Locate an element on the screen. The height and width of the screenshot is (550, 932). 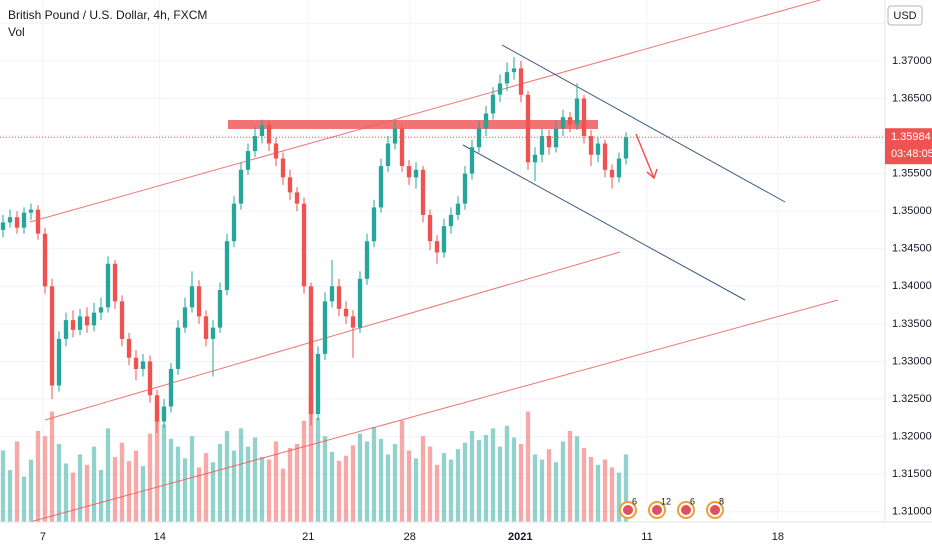
y-tick-label: 1.33000 is located at coordinates (912, 361).